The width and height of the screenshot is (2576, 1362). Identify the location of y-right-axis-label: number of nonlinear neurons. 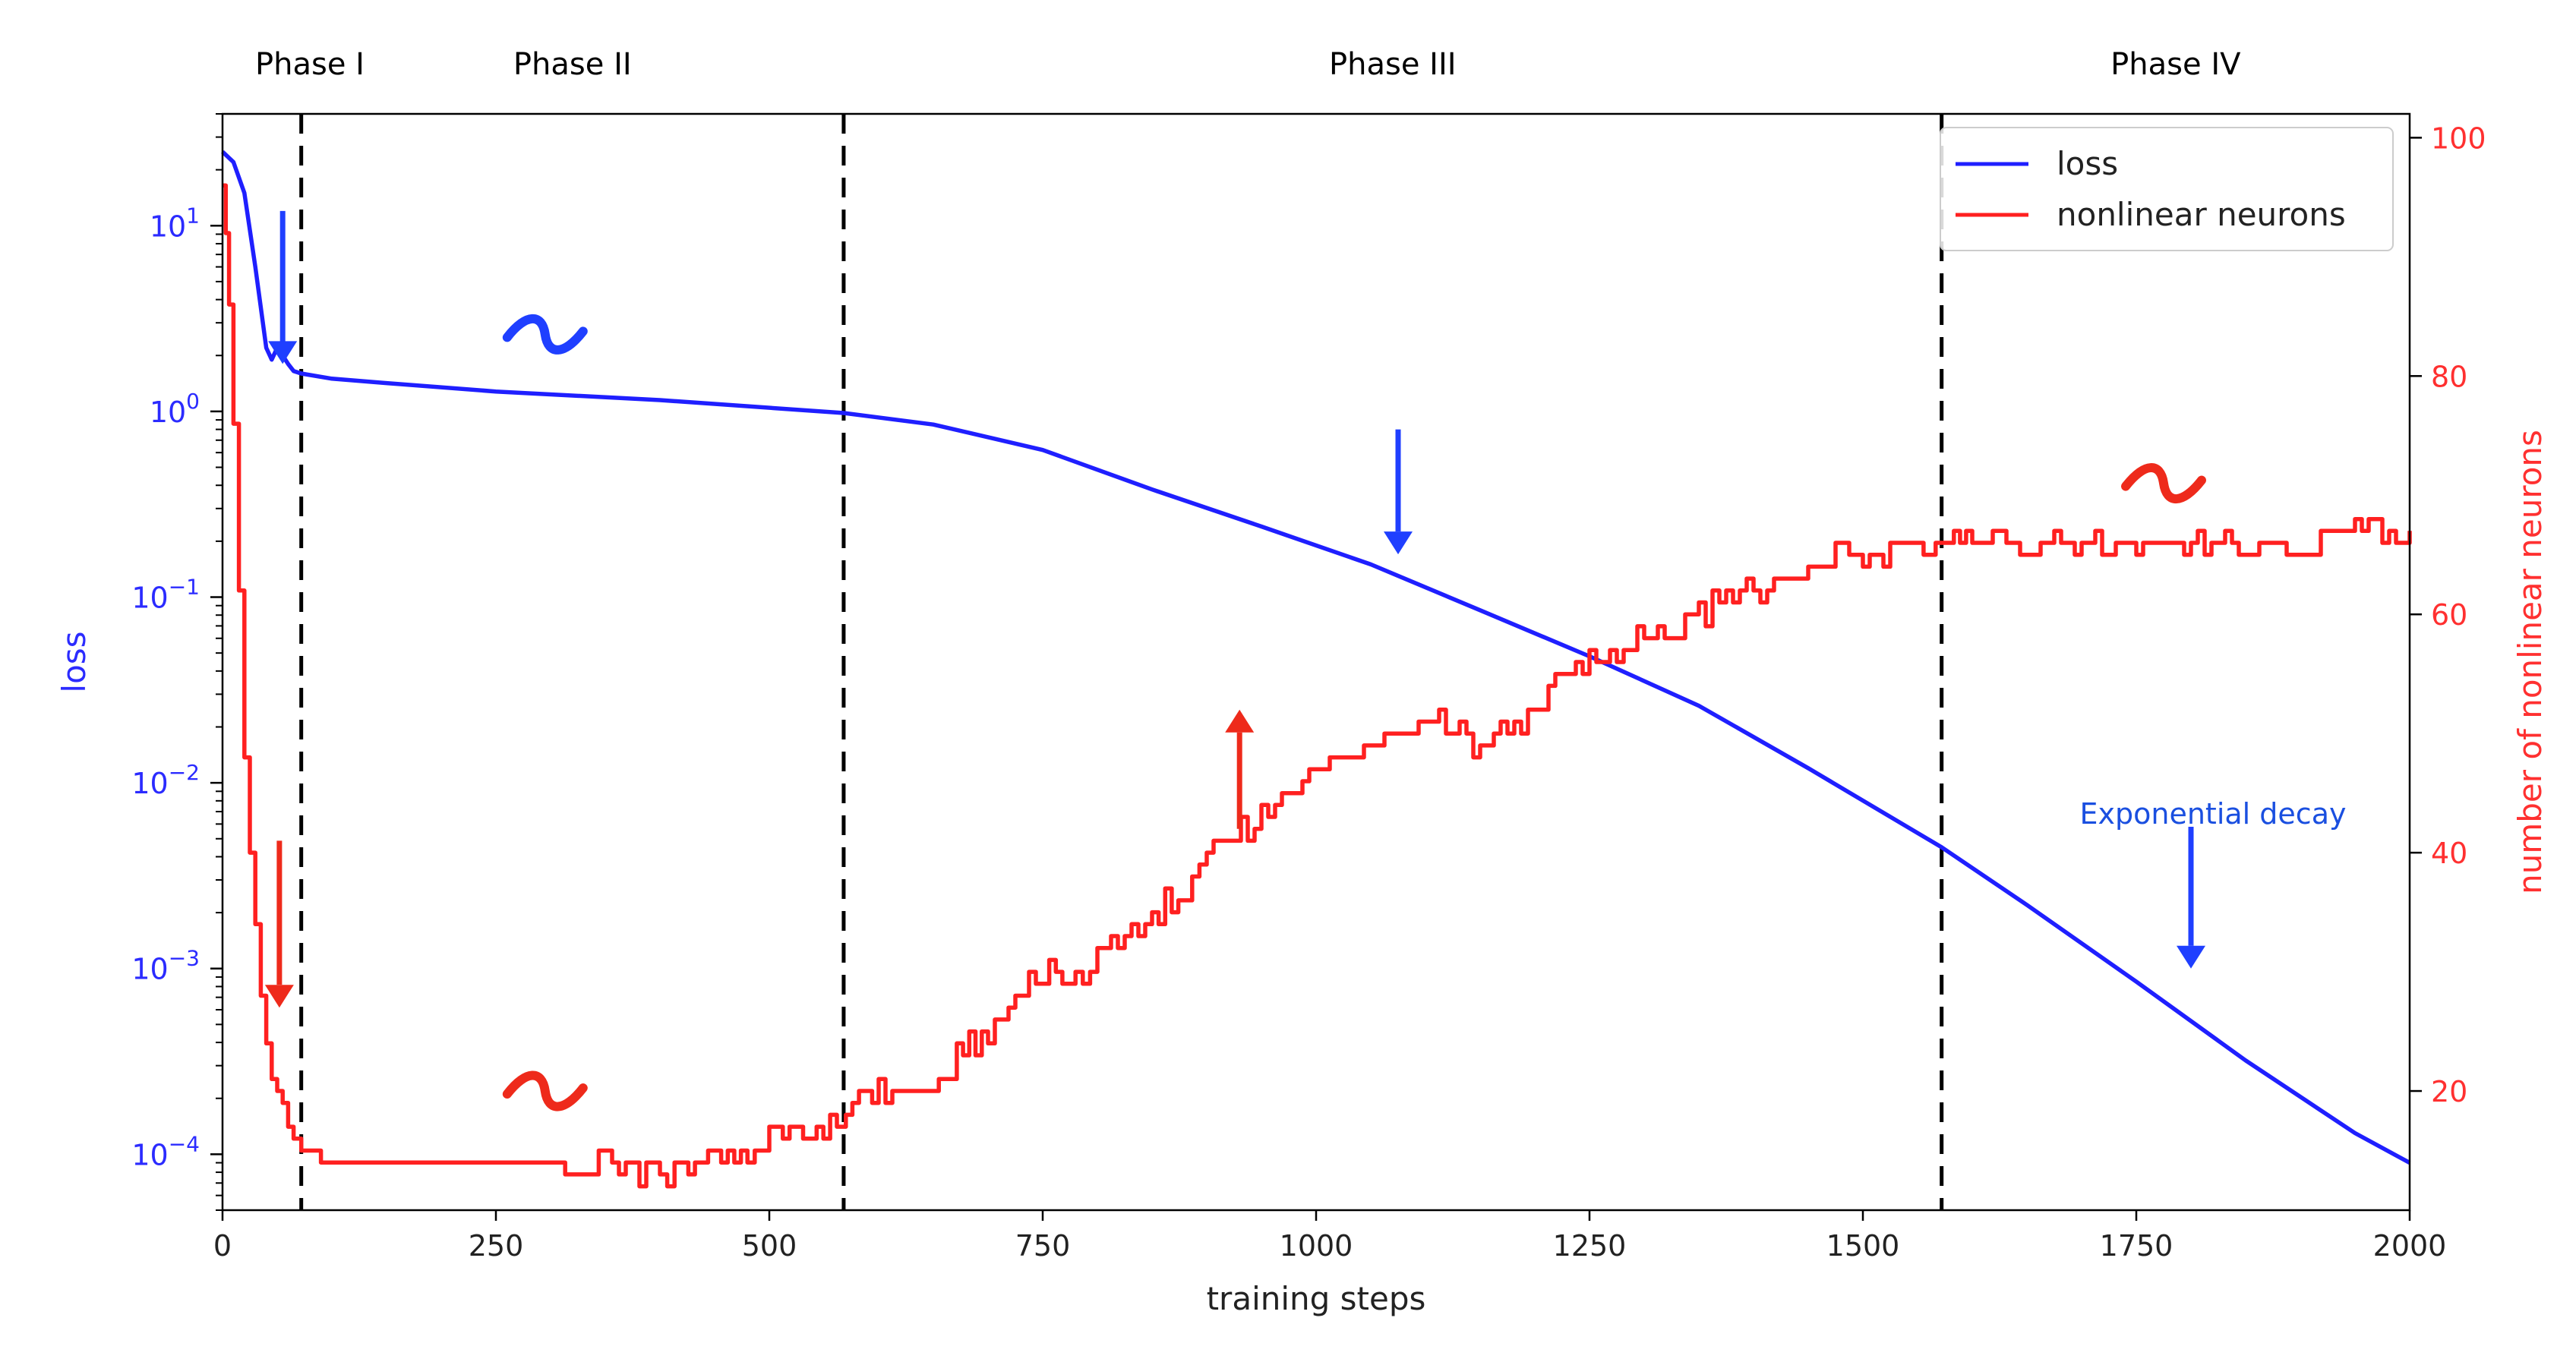
(2530, 662).